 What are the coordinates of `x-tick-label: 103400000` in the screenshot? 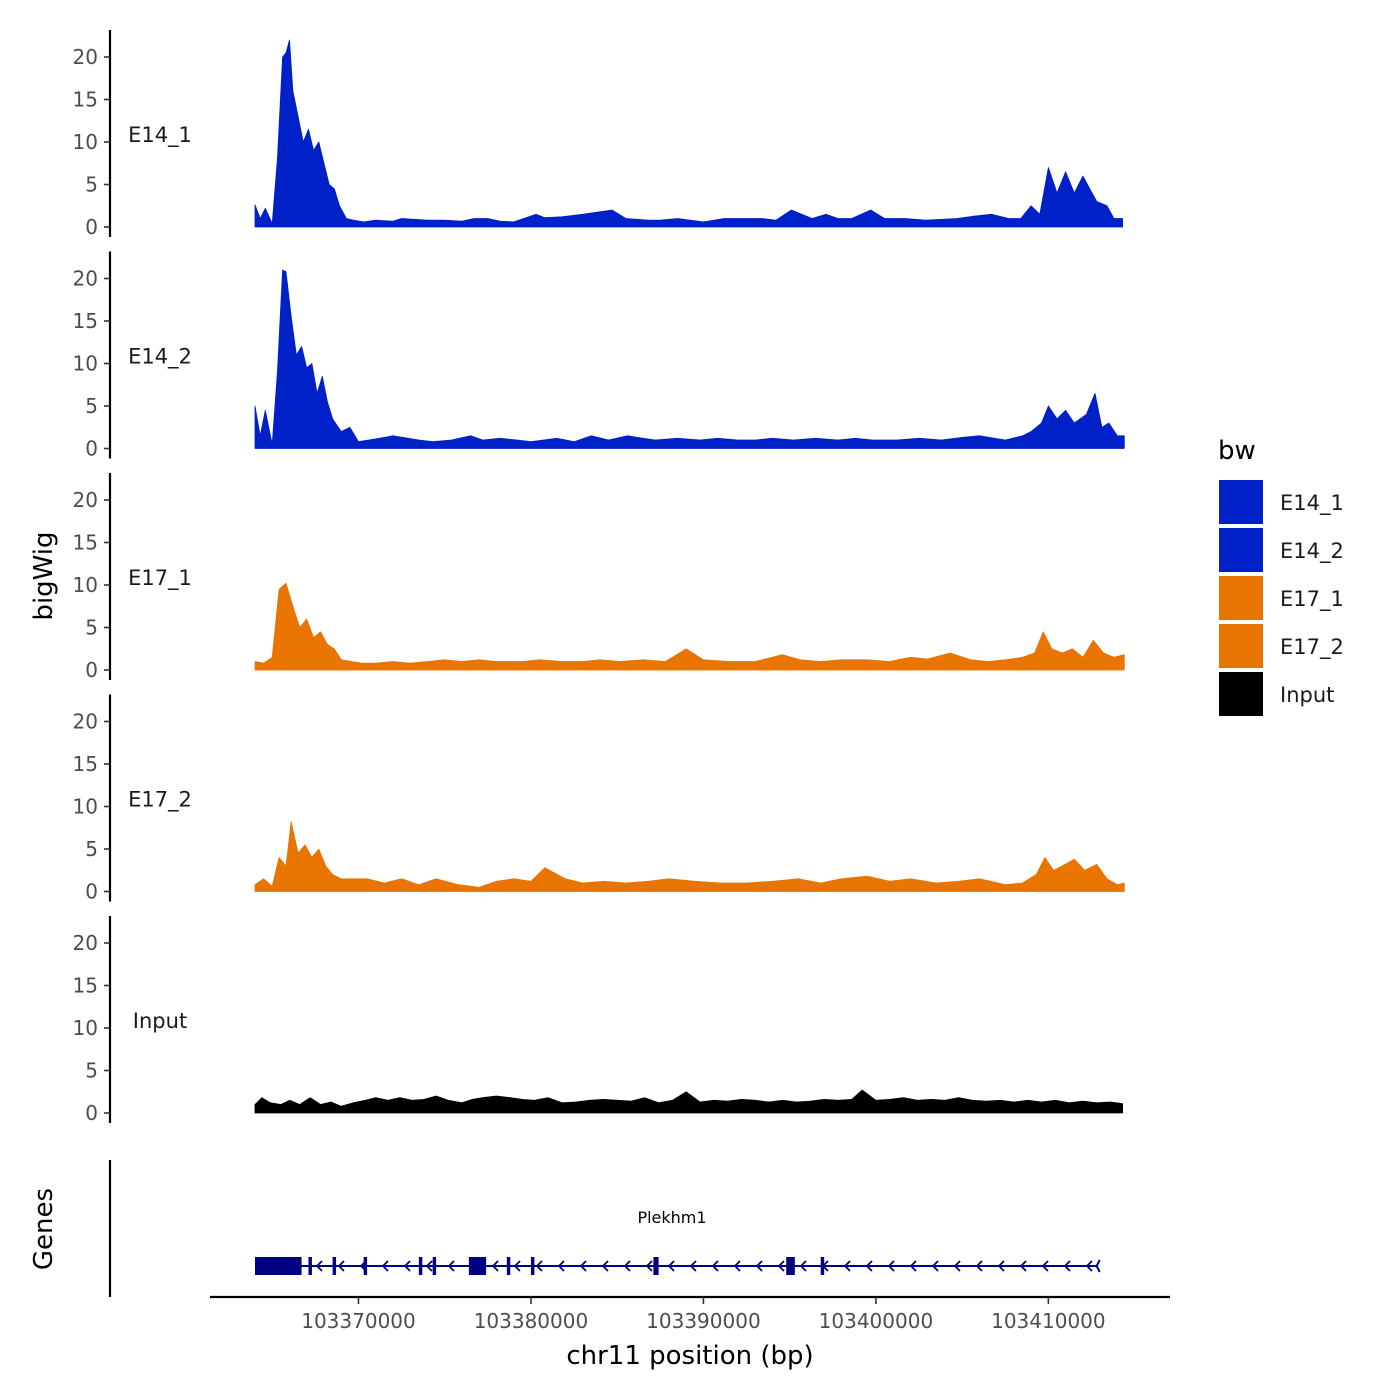 It's located at (876, 1321).